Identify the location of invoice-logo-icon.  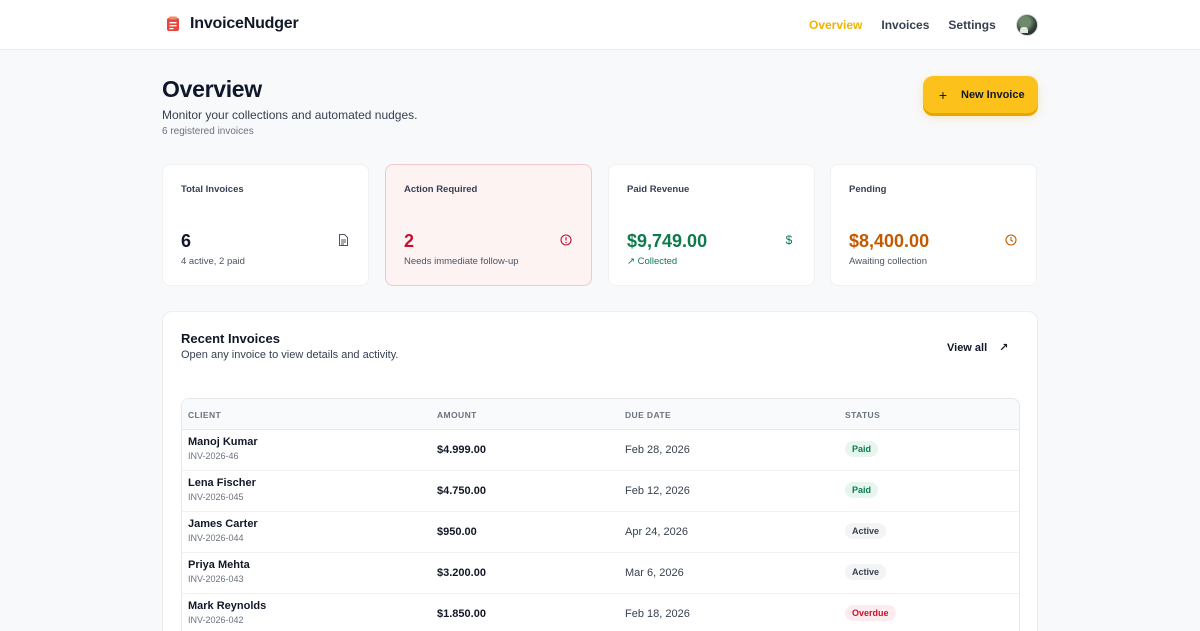
(173, 23).